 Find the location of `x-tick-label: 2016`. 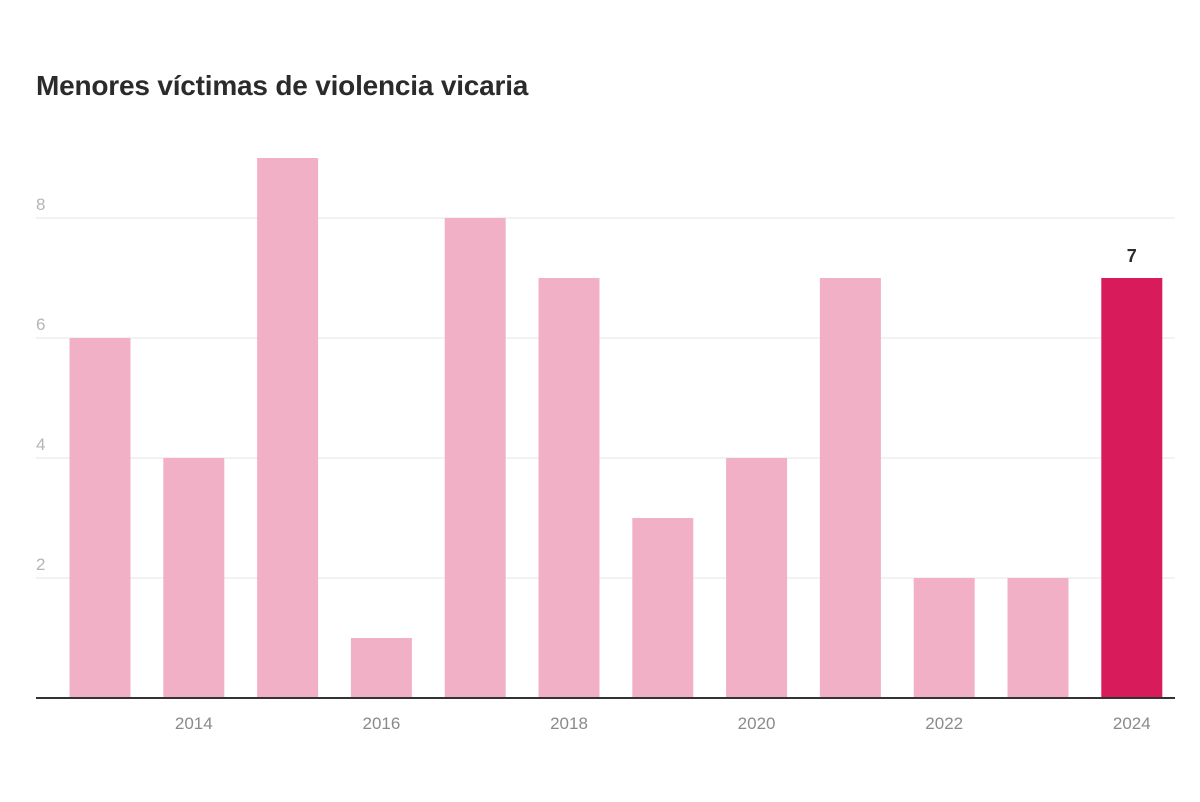

x-tick-label: 2016 is located at coordinates (381, 723).